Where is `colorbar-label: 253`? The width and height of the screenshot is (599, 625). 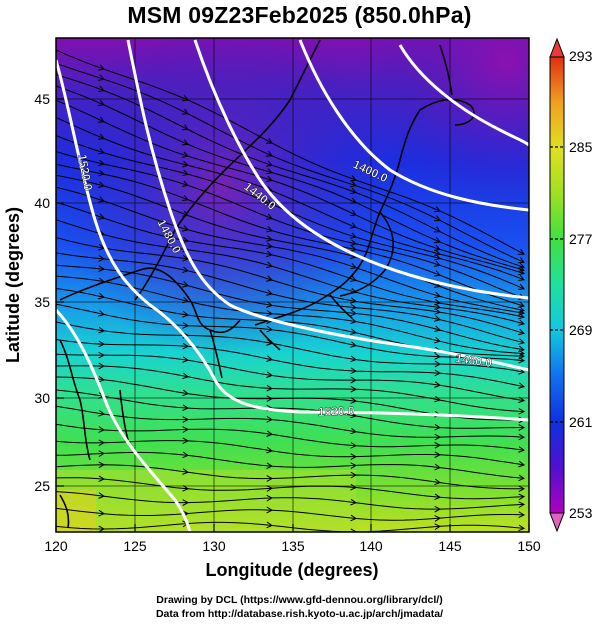
colorbar-label: 253 is located at coordinates (581, 513).